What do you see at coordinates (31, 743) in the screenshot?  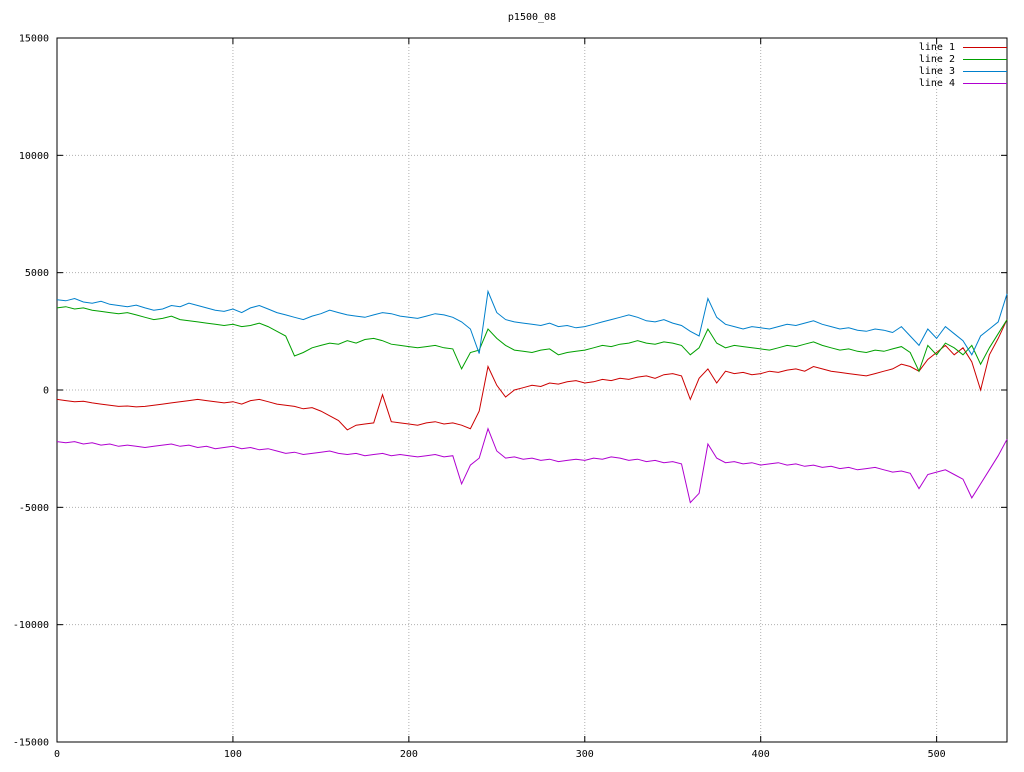 I see `y-tick-label: -15000` at bounding box center [31, 743].